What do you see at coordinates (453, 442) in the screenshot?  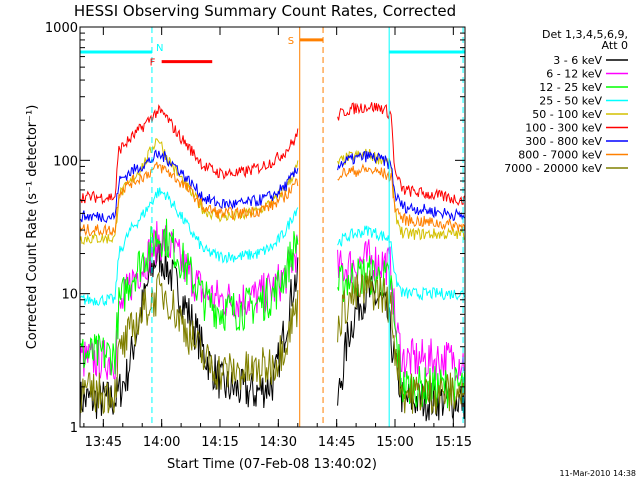 I see `x-tick-label-6: 15:15` at bounding box center [453, 442].